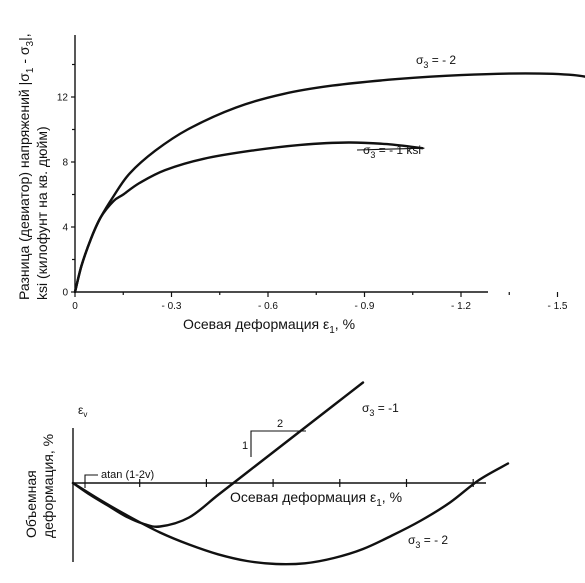 This screenshot has width=585, height=583. What do you see at coordinates (380, 409) in the screenshot?
I see `label-bottom-sigma3-minus1: σ3 = -1` at bounding box center [380, 409].